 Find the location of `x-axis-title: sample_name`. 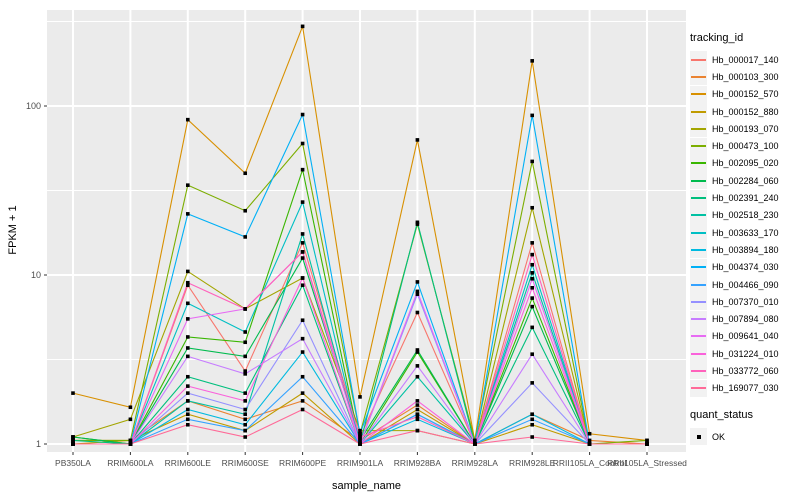

x-axis-title: sample_name is located at coordinates (366, 486).